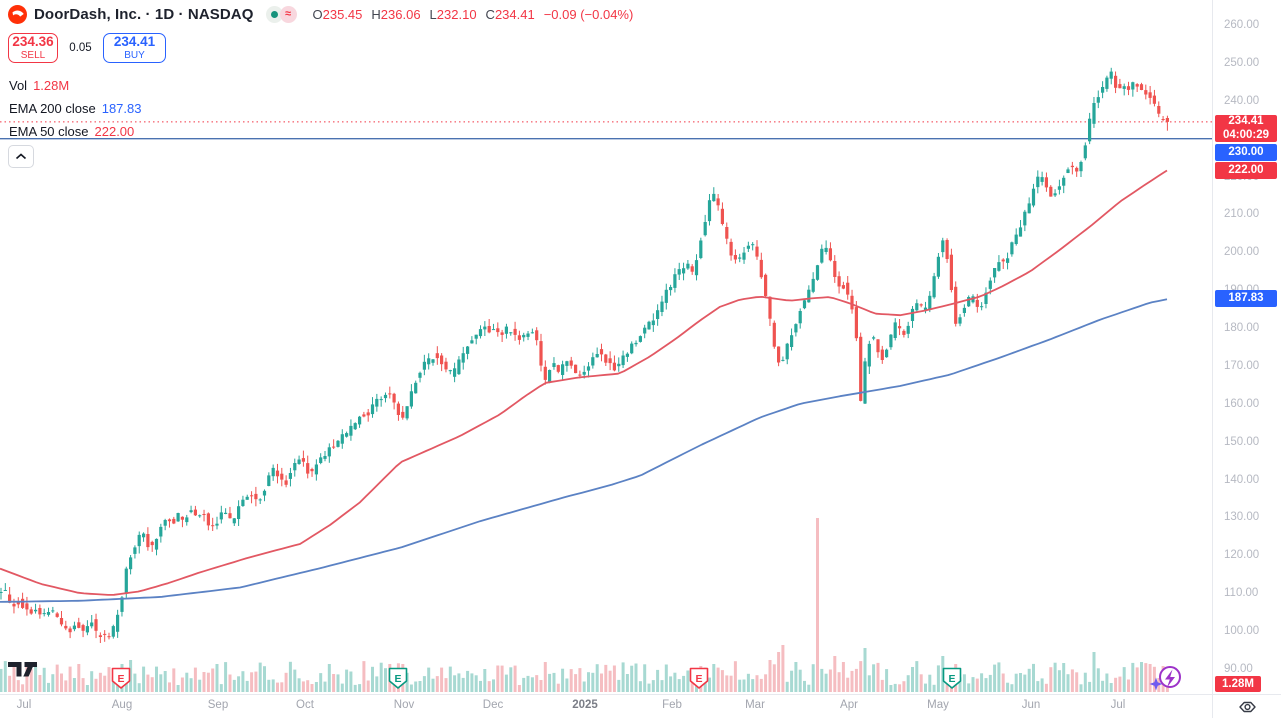 The width and height of the screenshot is (1281, 718). Describe the element at coordinates (72, 131) in the screenshot. I see `ema50-legend-row: EMA 50 close 222.00` at that location.